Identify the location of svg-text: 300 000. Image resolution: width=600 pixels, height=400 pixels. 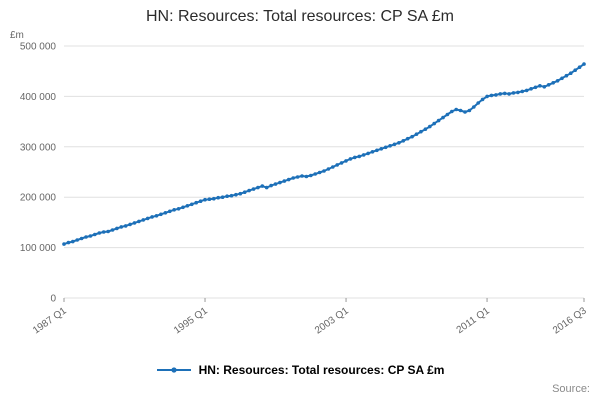
(38, 147).